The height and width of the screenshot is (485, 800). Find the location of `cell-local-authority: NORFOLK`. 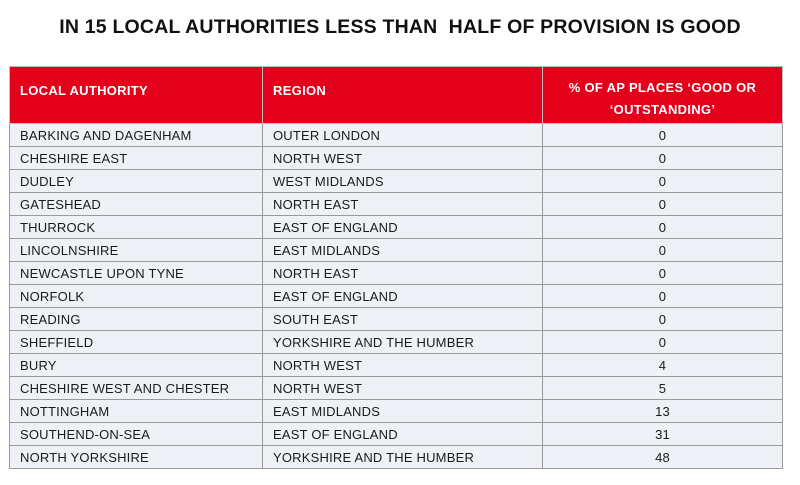

cell-local-authority: NORFOLK is located at coordinates (136, 296).